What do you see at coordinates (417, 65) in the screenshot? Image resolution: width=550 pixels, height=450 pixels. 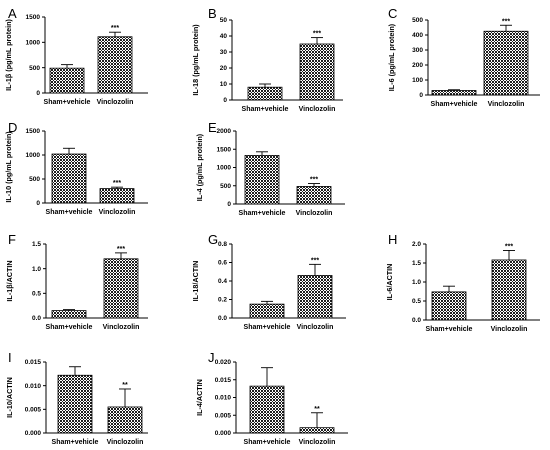 I see `y-tick-label: 200` at bounding box center [417, 65].